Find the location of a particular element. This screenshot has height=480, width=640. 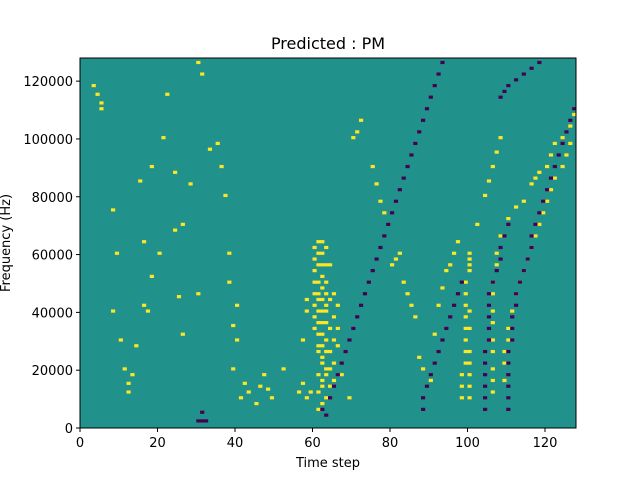

y-tick-label: 120000 is located at coordinates (48, 82).